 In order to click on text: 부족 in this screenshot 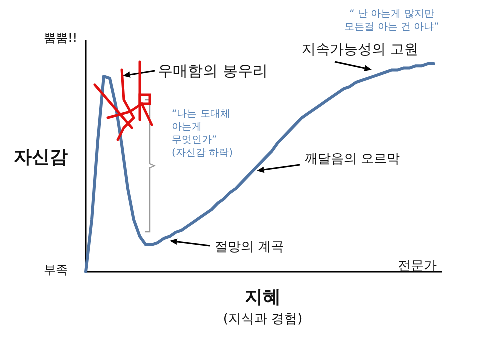, I will do `click(56, 270)`.